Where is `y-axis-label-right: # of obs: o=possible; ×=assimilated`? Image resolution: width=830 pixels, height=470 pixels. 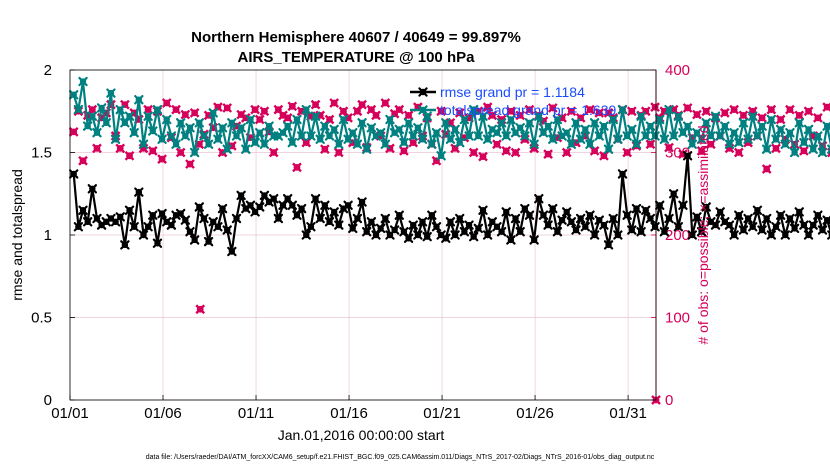 y-axis-label-right: # of obs: o=possible; ×=assimilated is located at coordinates (703, 234).